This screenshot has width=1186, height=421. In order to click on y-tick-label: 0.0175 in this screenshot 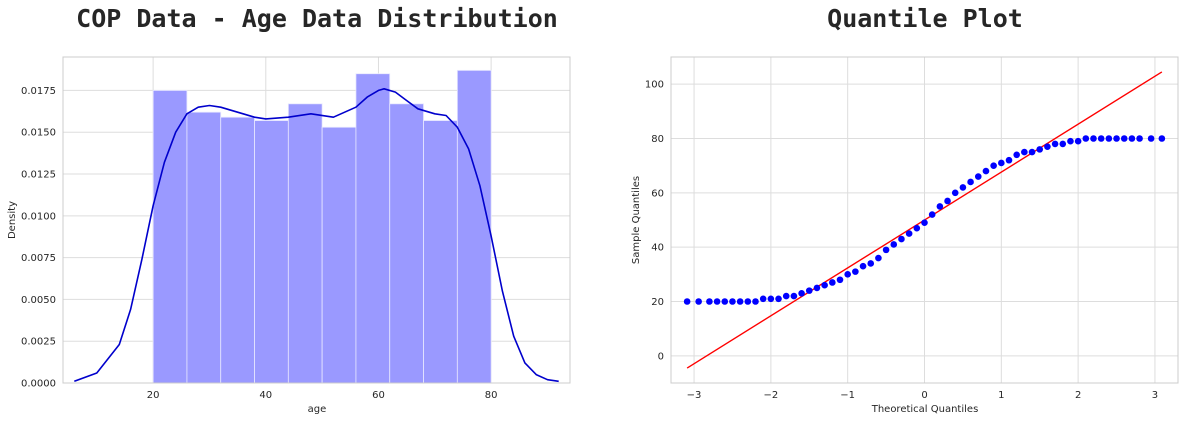, I will do `click(38, 91)`.